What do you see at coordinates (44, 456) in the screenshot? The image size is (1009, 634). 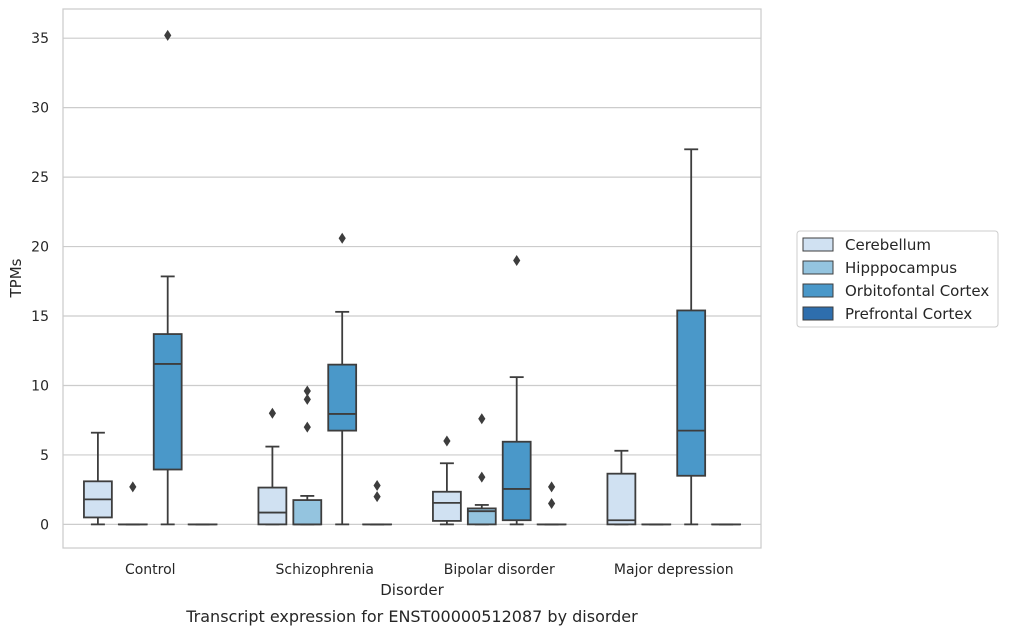 I see `y-tick-label: 5` at bounding box center [44, 456].